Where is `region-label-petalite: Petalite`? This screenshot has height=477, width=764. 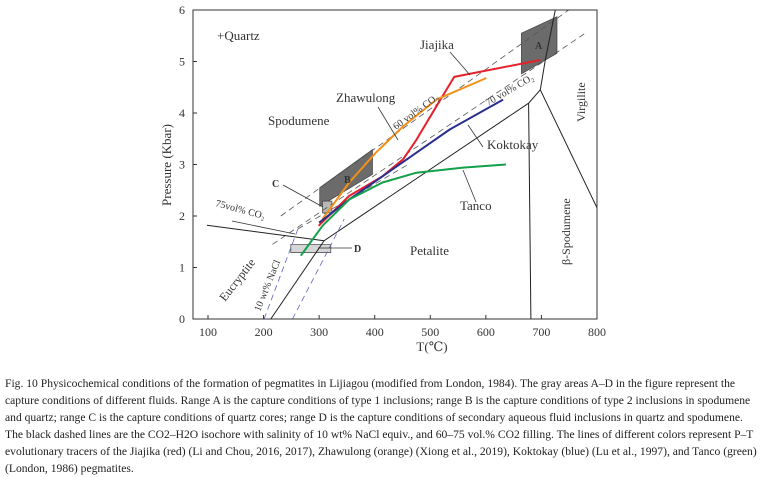 region-label-petalite: Petalite is located at coordinates (429, 250).